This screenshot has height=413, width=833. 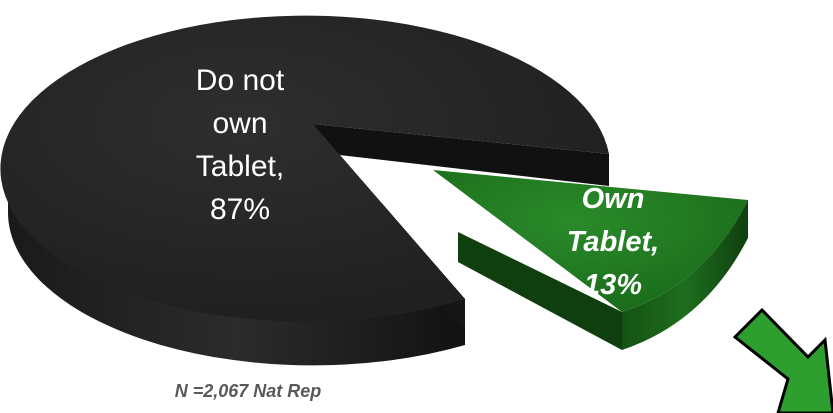 I want to click on label-line-2: own, so click(x=239, y=123).